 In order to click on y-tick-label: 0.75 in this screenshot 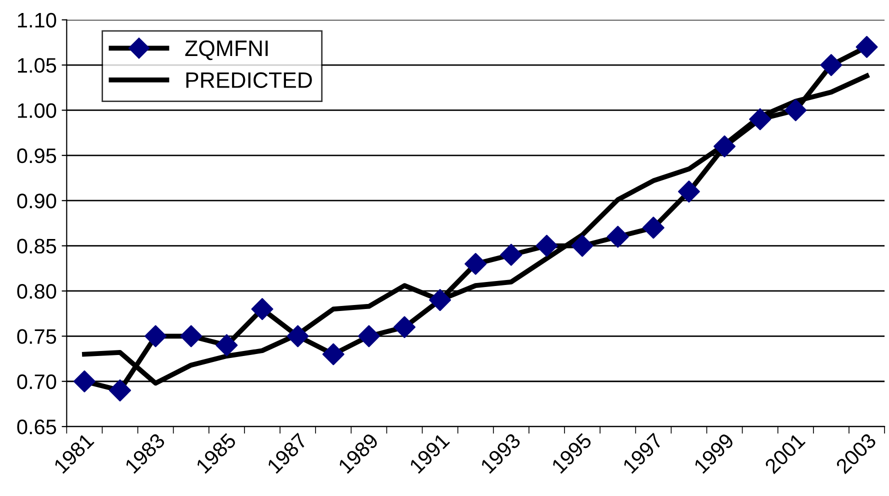, I will do `click(36, 336)`.